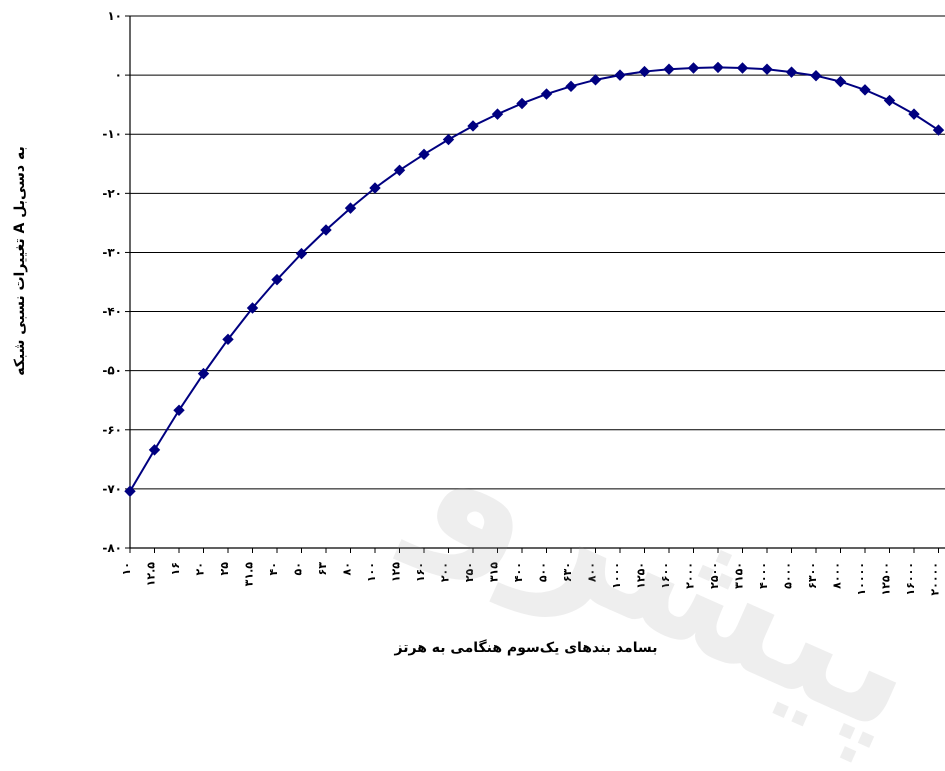 This screenshot has width=945, height=771. Describe the element at coordinates (20, 261) in the screenshot. I see `y-axis-title: تغییرات نسبی شبکه A به دسی‌بل` at that location.